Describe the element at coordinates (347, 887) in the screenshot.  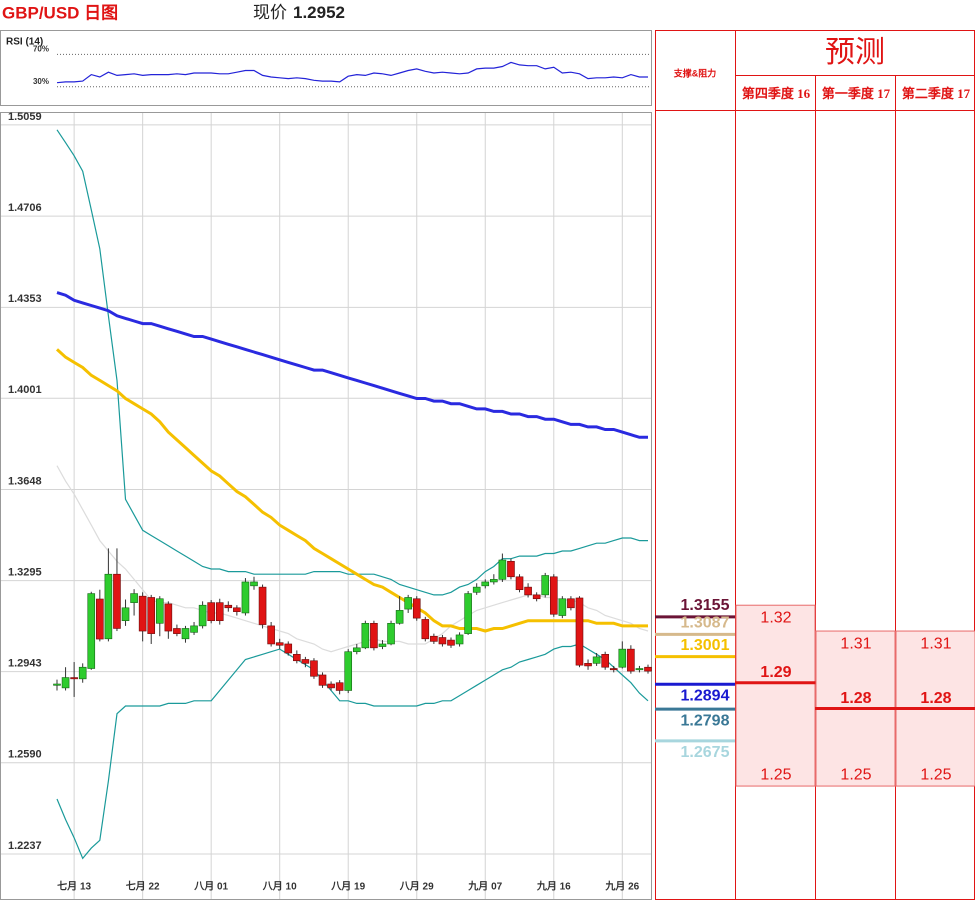
I see `x-tick-label: 八月 19` at that location.